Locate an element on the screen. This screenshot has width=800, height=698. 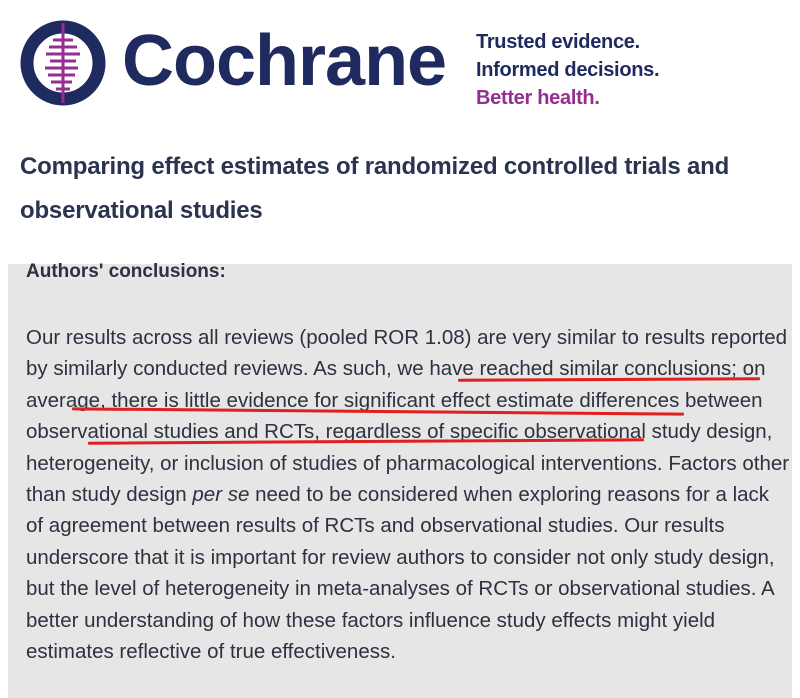
tagline-line-3: Better health. is located at coordinates (538, 98).